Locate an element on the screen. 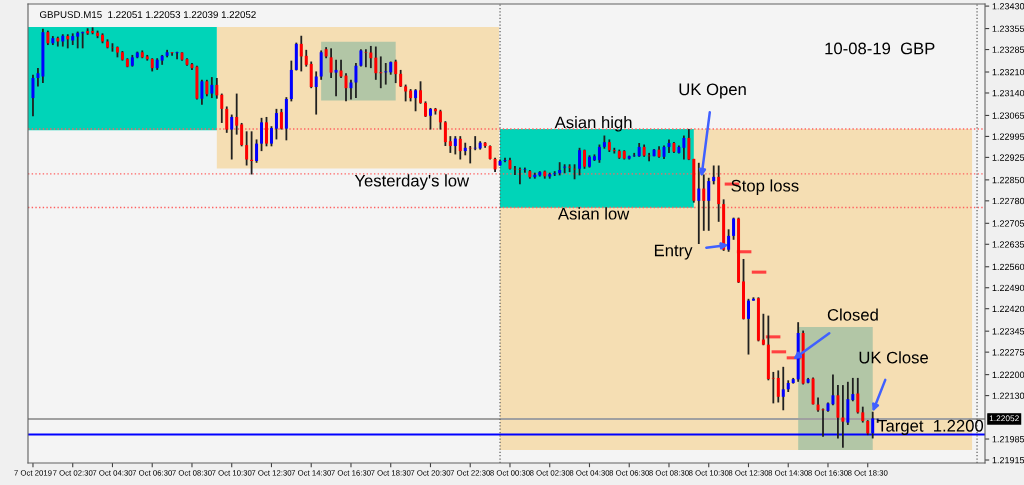 This screenshot has width=1024, height=485. y-tick-label: 1.22635 is located at coordinates (1008, 244).